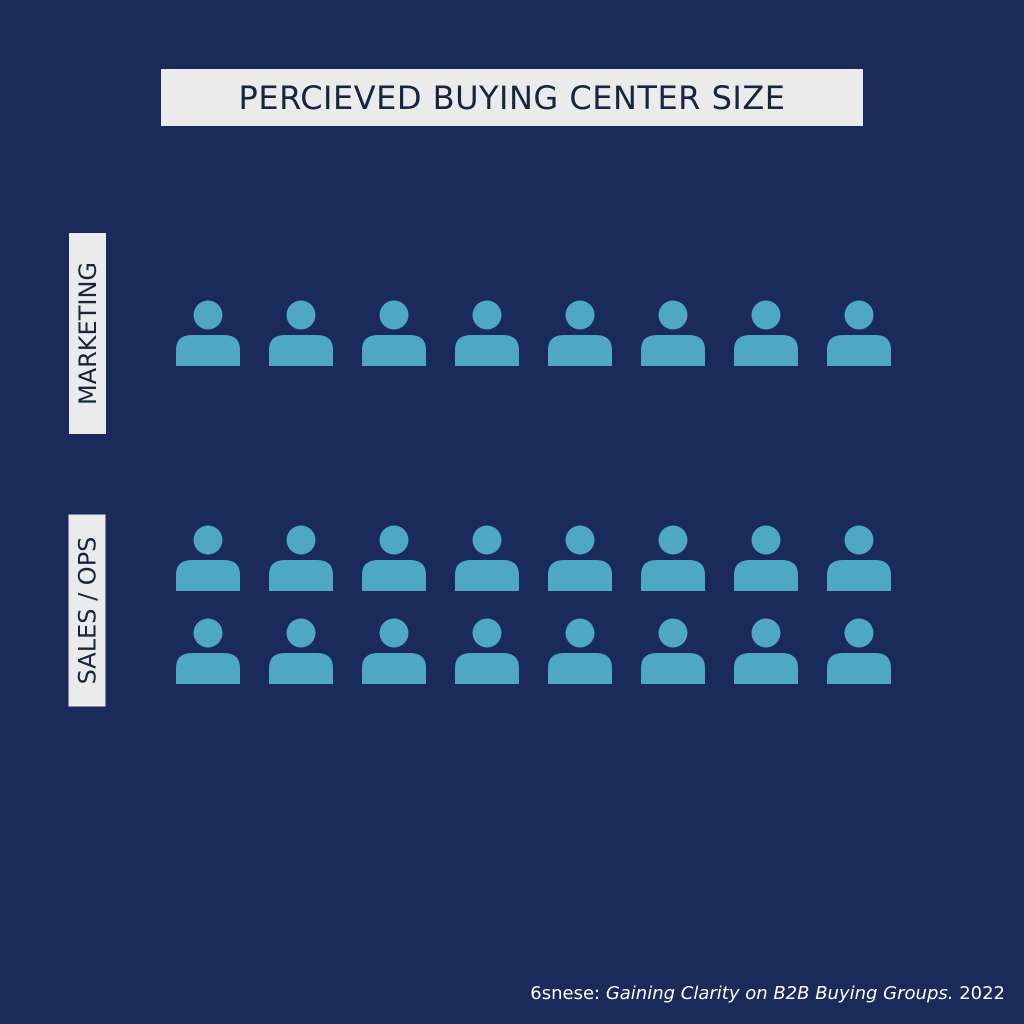 This screenshot has height=1024, width=1024. What do you see at coordinates (568, 993) in the screenshot?
I see `source-prefix: 6snese:` at bounding box center [568, 993].